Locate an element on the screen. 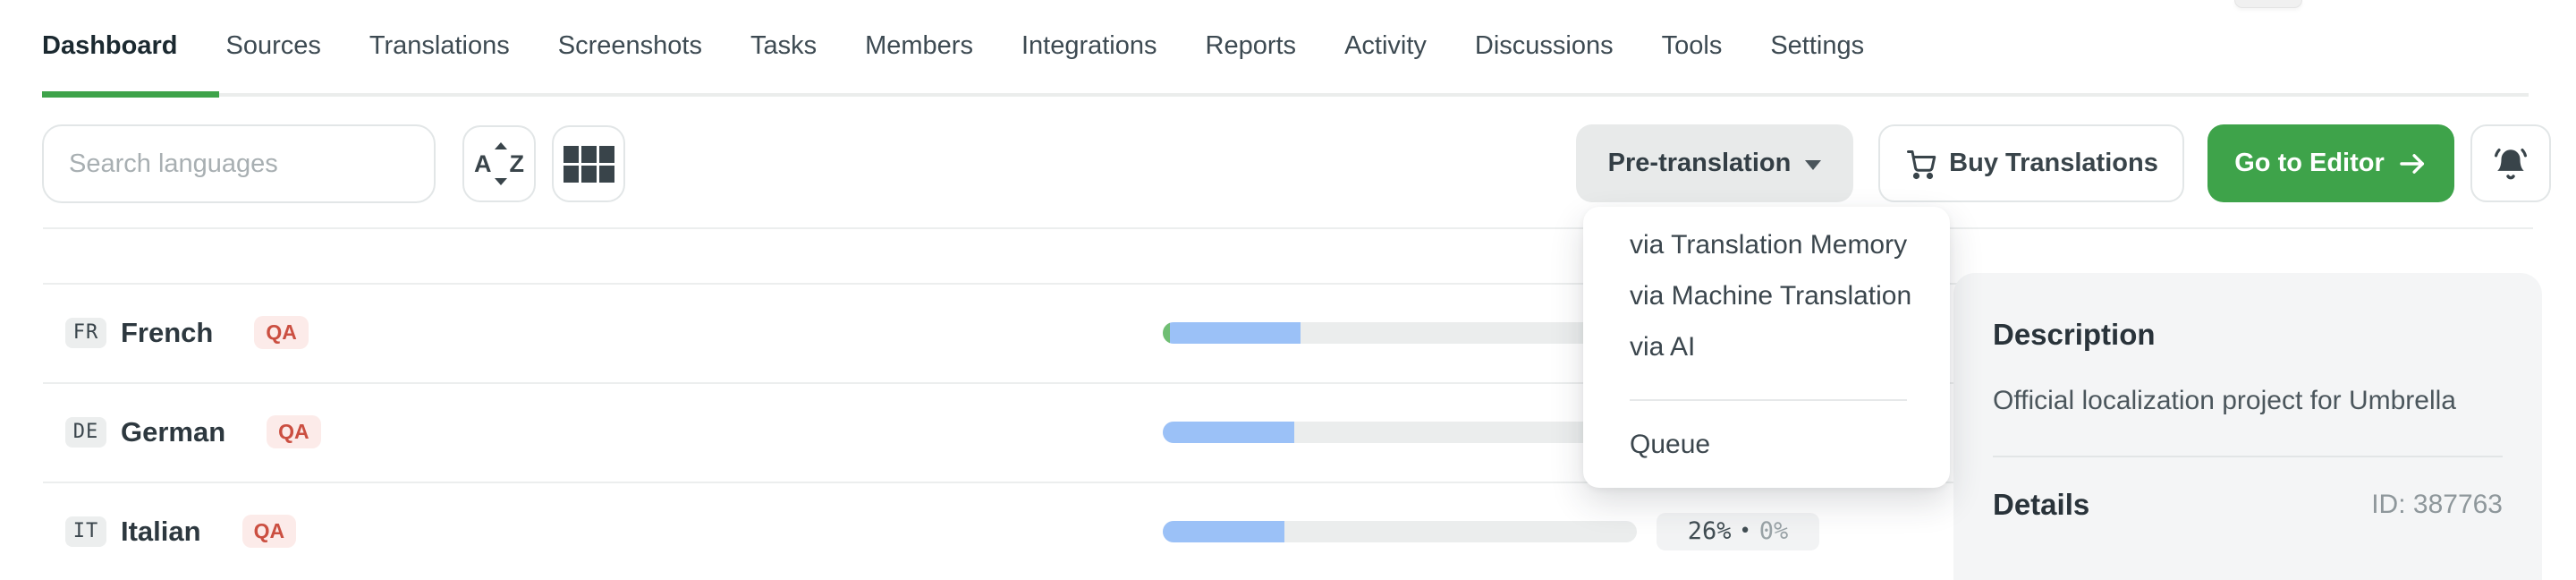  grid-view-button is located at coordinates (588, 163).